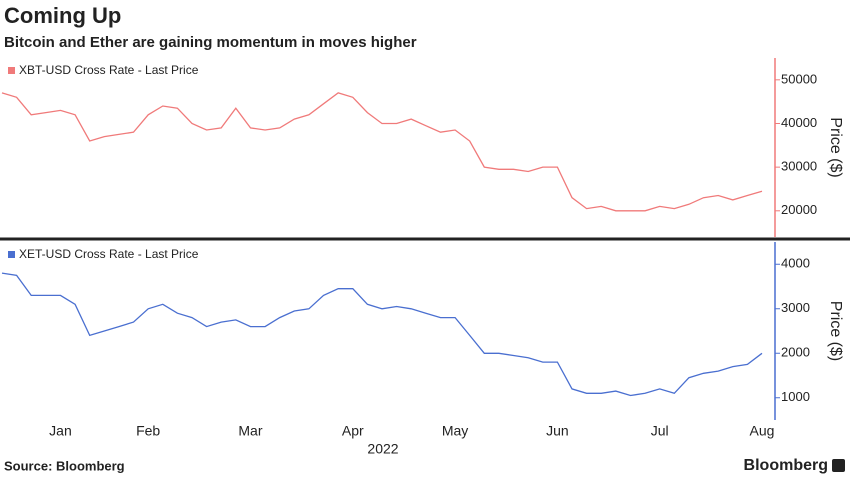  Describe the element at coordinates (786, 465) in the screenshot. I see `brand: Bloomberg` at that location.